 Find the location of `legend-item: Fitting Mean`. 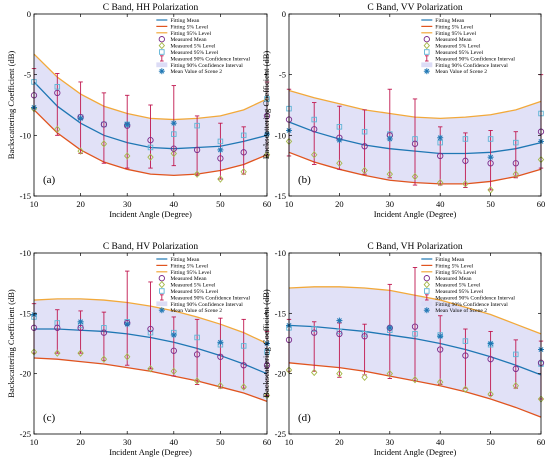

legend-item: Fitting Mean is located at coordinates (178, 21).